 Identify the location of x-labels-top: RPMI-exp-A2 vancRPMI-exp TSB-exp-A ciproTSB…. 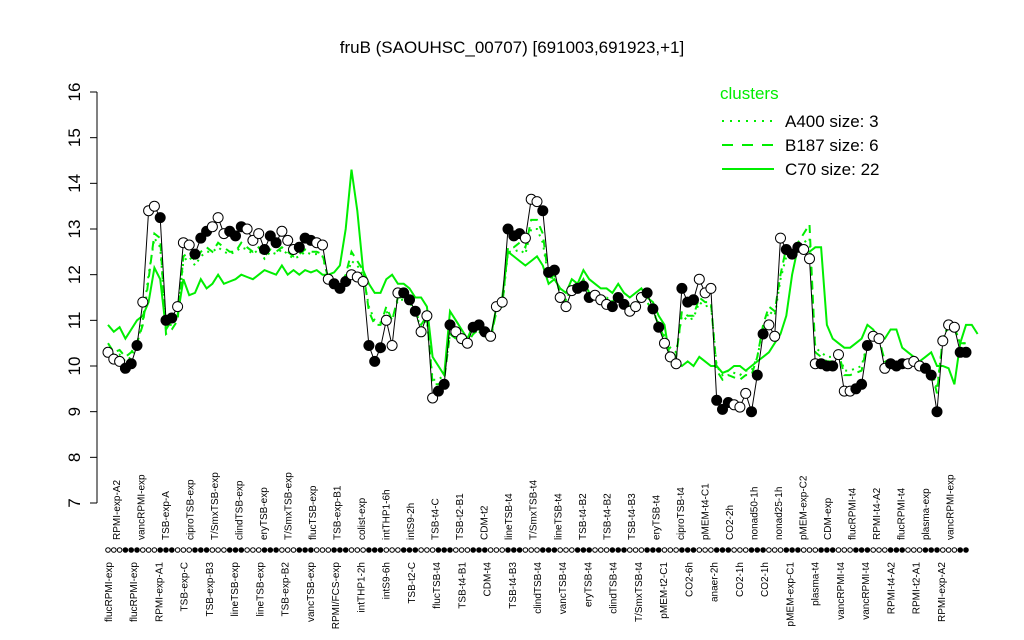
(534, 506).